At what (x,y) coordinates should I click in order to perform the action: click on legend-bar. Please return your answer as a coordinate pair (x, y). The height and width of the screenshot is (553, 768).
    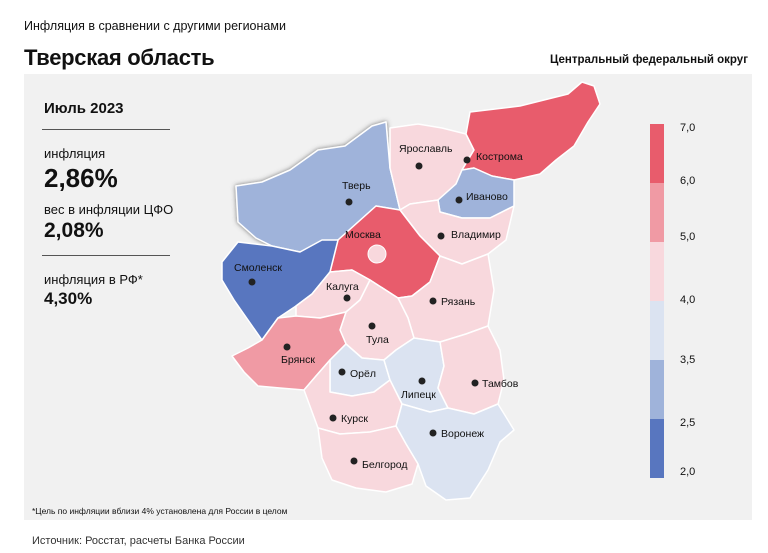
    Looking at the image, I should click on (657, 301).